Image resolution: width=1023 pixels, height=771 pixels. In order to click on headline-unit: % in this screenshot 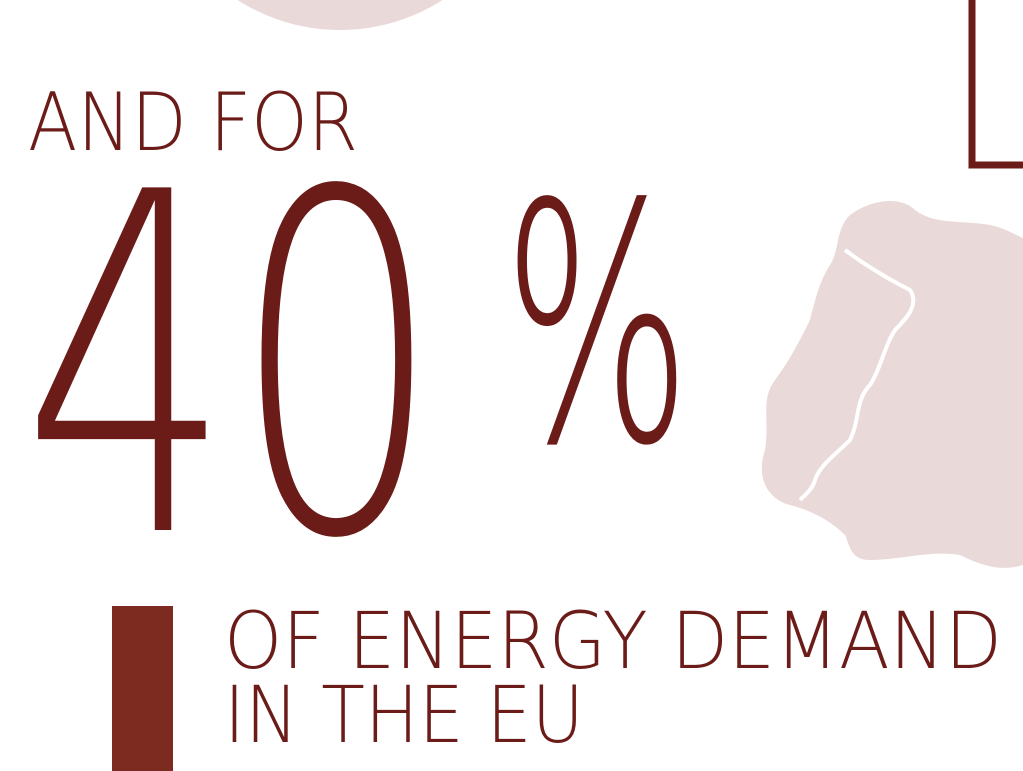, I will do `click(597, 326)`.